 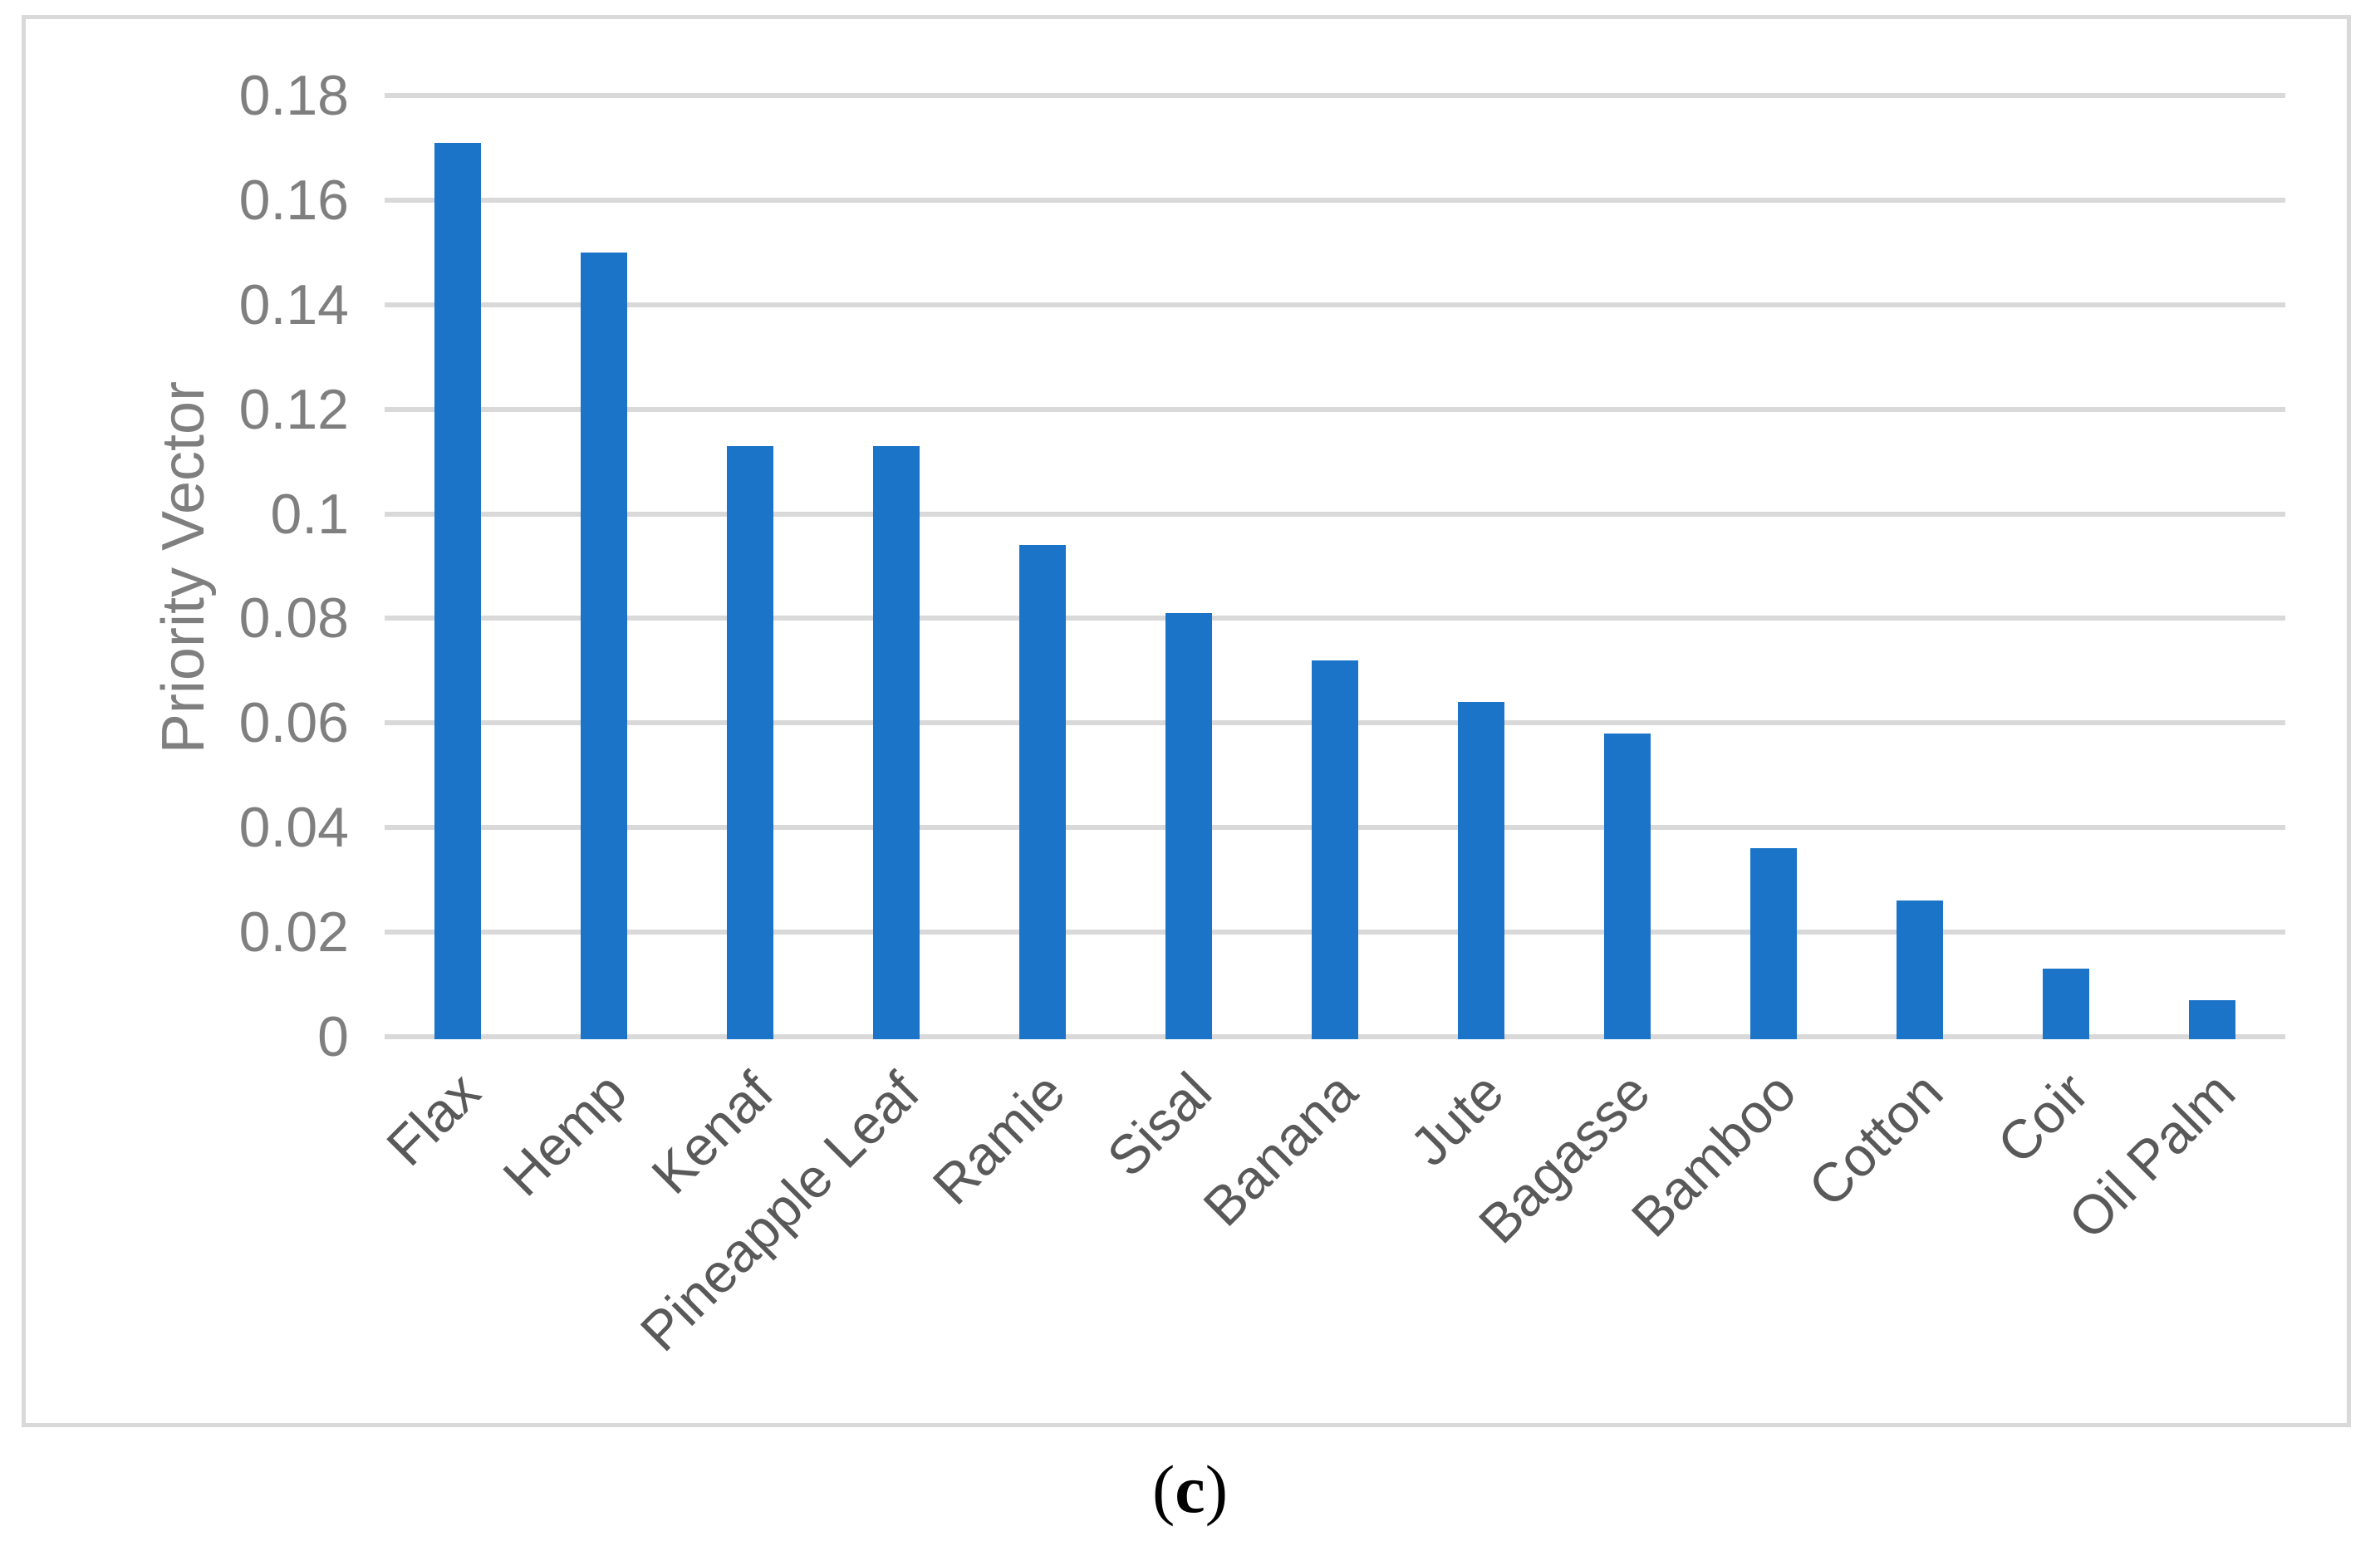 What do you see at coordinates (1920, 970) in the screenshot?
I see `bar-cotton` at bounding box center [1920, 970].